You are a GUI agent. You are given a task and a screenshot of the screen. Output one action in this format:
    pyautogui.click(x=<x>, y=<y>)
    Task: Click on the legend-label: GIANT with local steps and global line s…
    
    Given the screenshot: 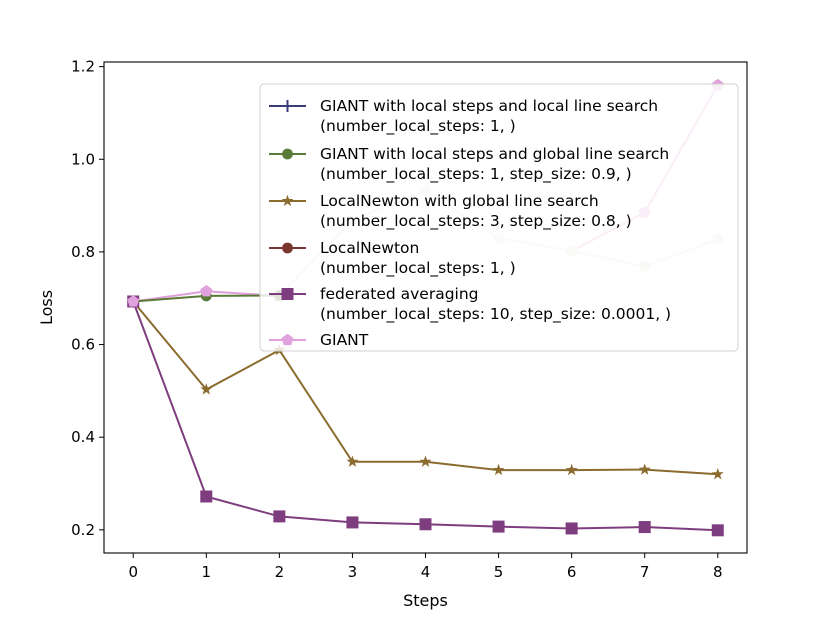 What is the action you would take?
    pyautogui.click(x=494, y=154)
    